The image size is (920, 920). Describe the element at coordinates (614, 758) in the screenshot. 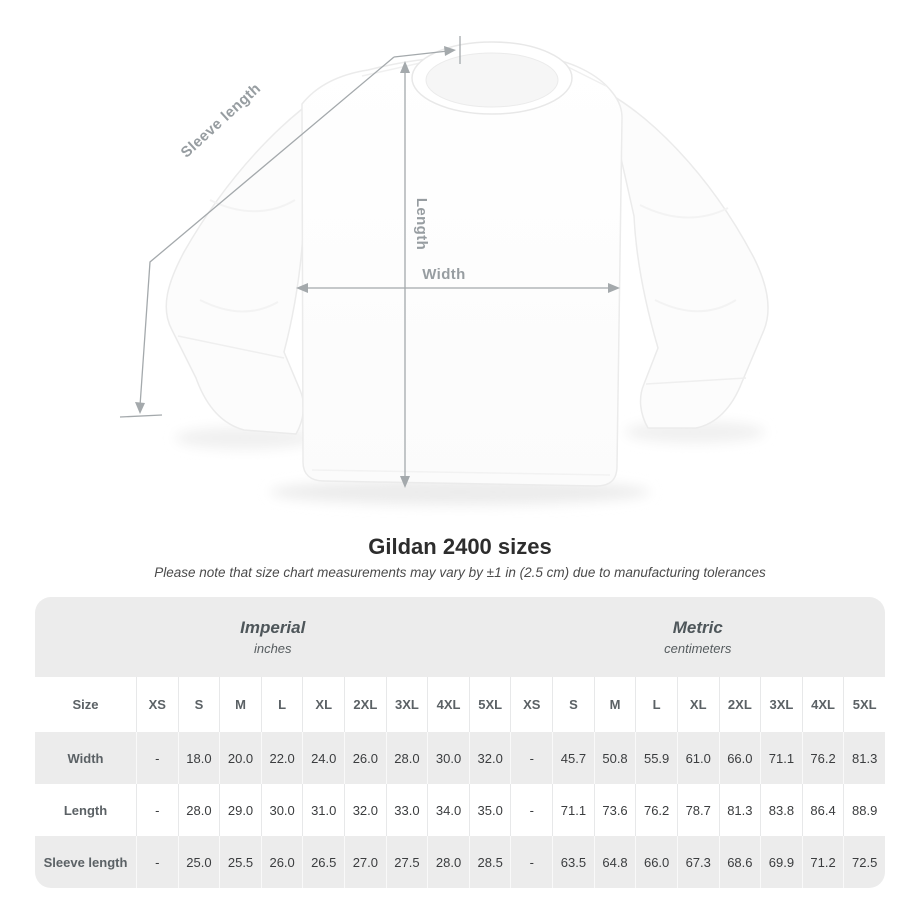

I see `metric-value: 50.8` at that location.